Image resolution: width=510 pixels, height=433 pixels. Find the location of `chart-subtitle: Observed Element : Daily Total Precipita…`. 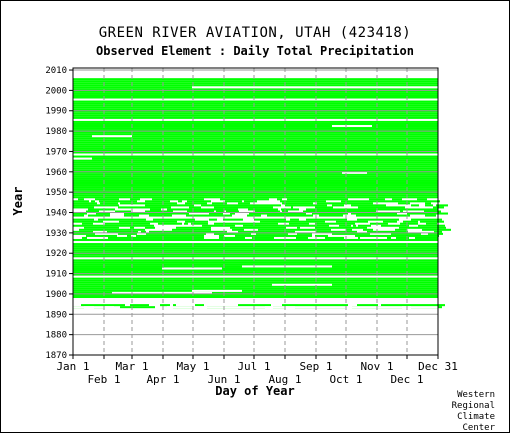

chart-subtitle: Observed Element : Daily Total Precipita… is located at coordinates (255, 51).